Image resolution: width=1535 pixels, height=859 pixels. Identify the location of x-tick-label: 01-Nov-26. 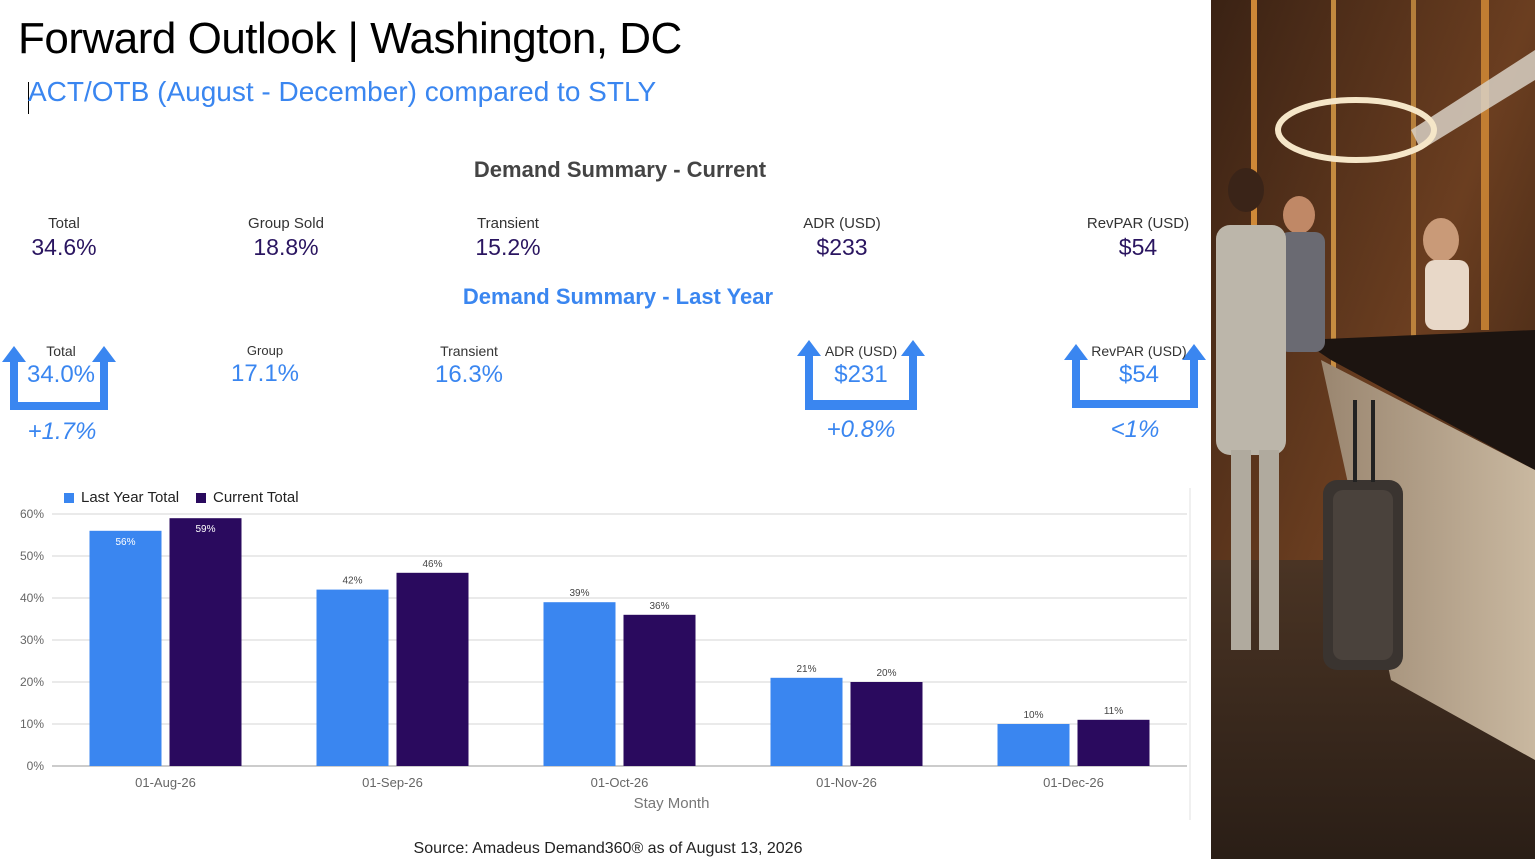
(846, 782).